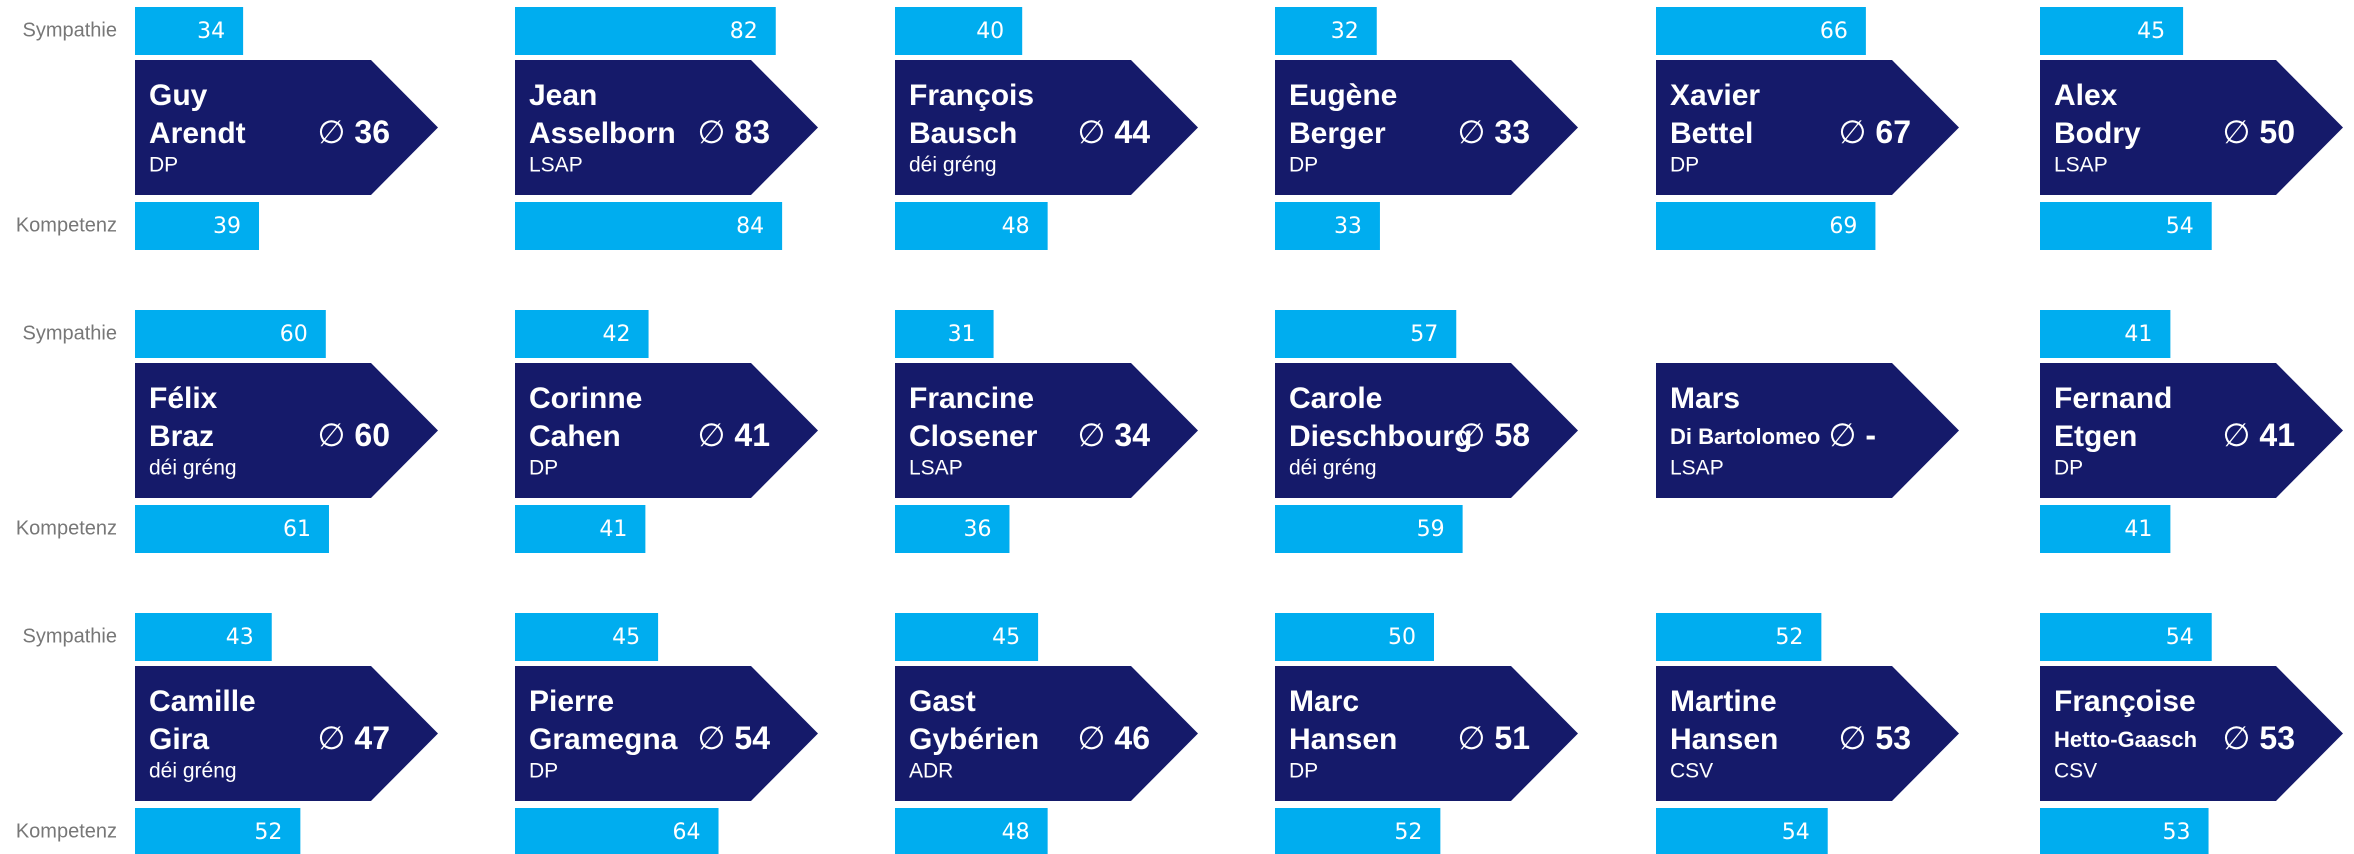 Image resolution: width=2354 pixels, height=854 pixels. What do you see at coordinates (971, 95) in the screenshot?
I see `first-name: François` at bounding box center [971, 95].